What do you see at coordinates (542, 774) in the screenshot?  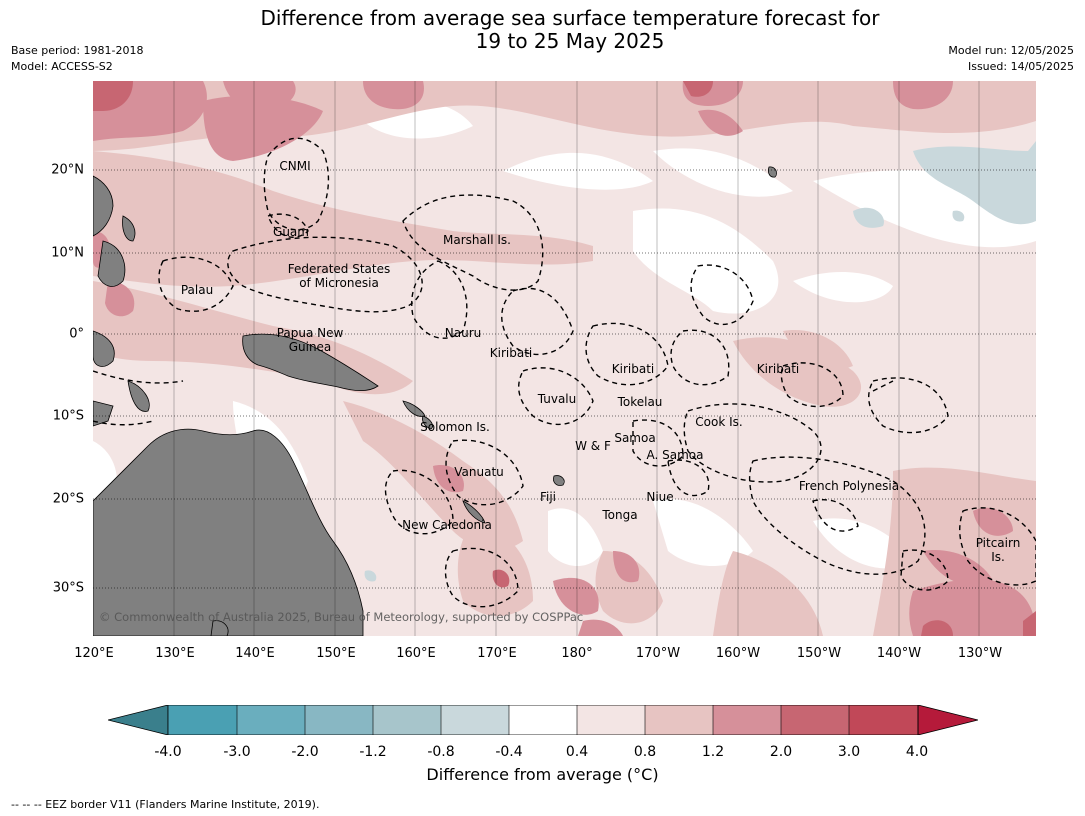 I see `colorbar-title: Difference from average (°C)` at bounding box center [542, 774].